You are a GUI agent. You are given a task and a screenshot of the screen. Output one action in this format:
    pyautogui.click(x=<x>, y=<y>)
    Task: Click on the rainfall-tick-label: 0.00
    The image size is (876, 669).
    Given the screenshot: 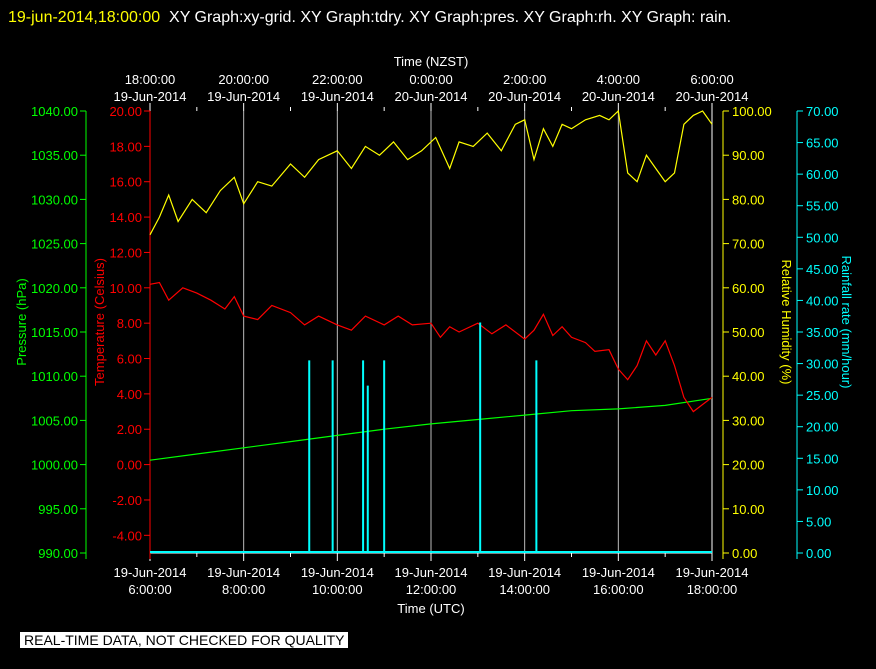 What is the action you would take?
    pyautogui.click(x=818, y=553)
    